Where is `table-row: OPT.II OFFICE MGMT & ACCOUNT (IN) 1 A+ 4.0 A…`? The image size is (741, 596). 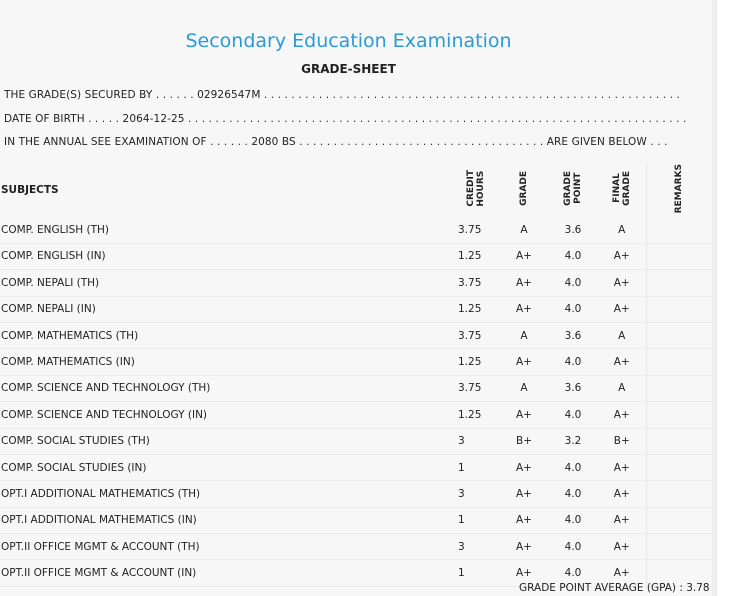 table-row: OPT.II OFFICE MGMT & ACCOUNT (IN) 1 A+ 4.0 A… is located at coordinates (356, 573).